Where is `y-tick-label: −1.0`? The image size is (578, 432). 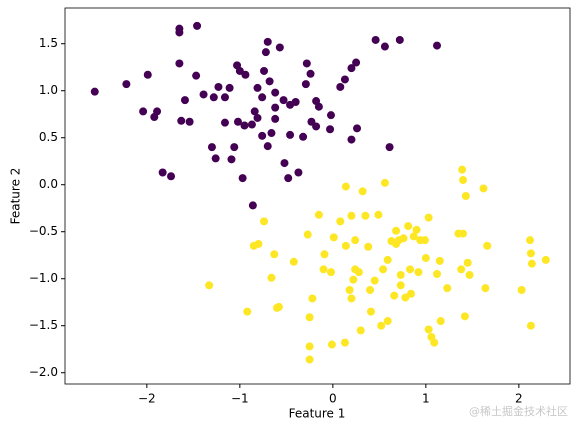
y-tick-label: −1.0 is located at coordinates (43, 278).